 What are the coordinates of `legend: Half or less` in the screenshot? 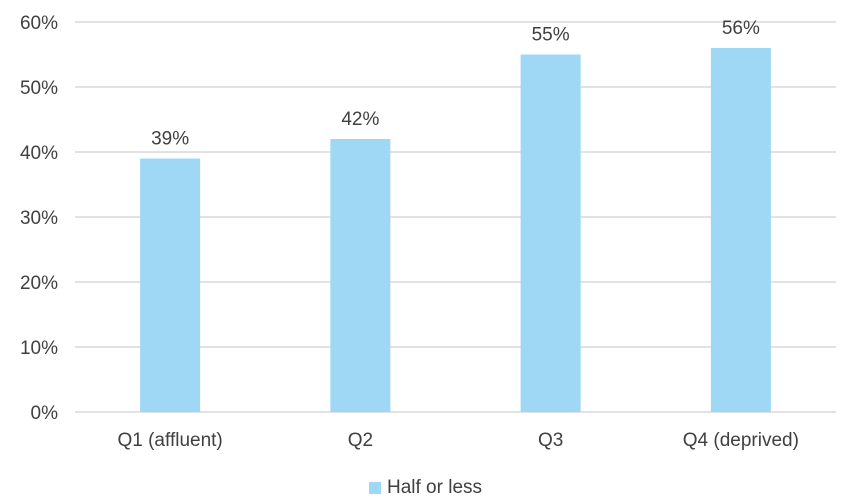 It's located at (425, 488).